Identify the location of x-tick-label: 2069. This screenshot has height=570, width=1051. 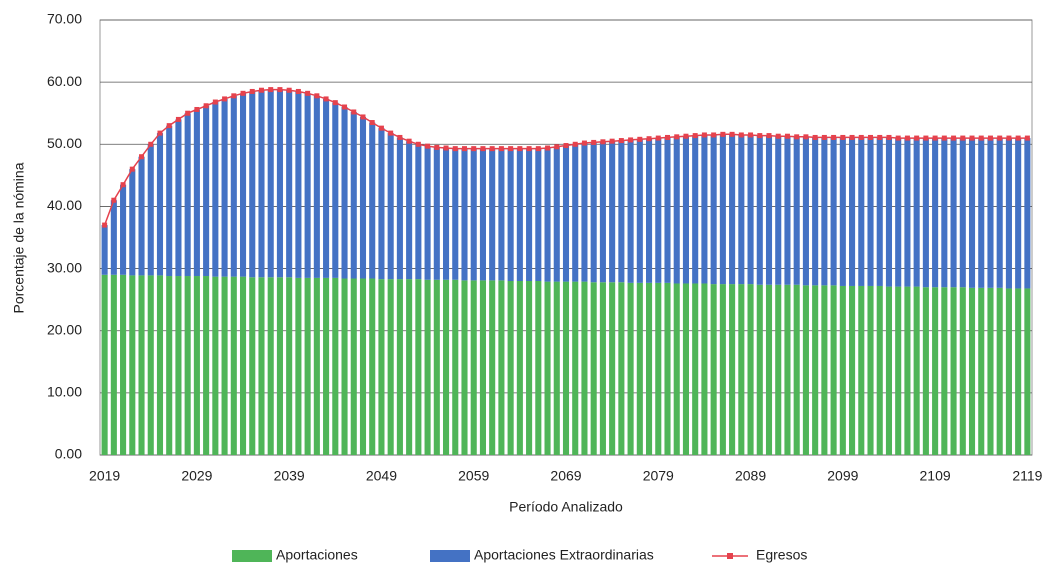
(565, 476).